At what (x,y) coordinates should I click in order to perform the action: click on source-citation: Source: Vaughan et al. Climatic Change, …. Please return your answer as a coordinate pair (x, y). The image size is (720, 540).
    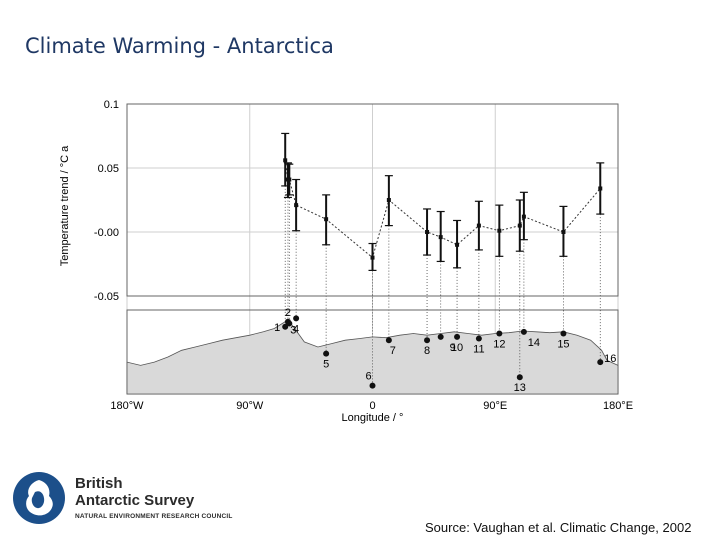
    Looking at the image, I should click on (558, 527).